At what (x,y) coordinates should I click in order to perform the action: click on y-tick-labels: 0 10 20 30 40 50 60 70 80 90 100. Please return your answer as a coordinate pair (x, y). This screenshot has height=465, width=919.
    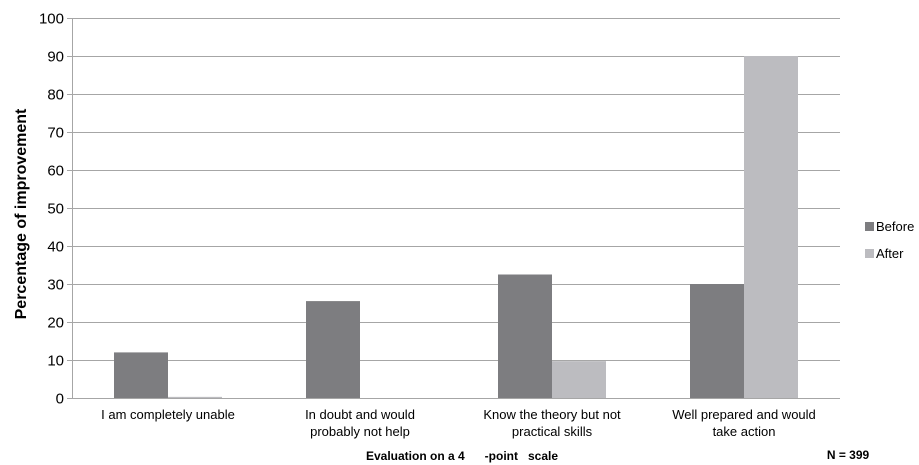
    Looking at the image, I should click on (51, 209).